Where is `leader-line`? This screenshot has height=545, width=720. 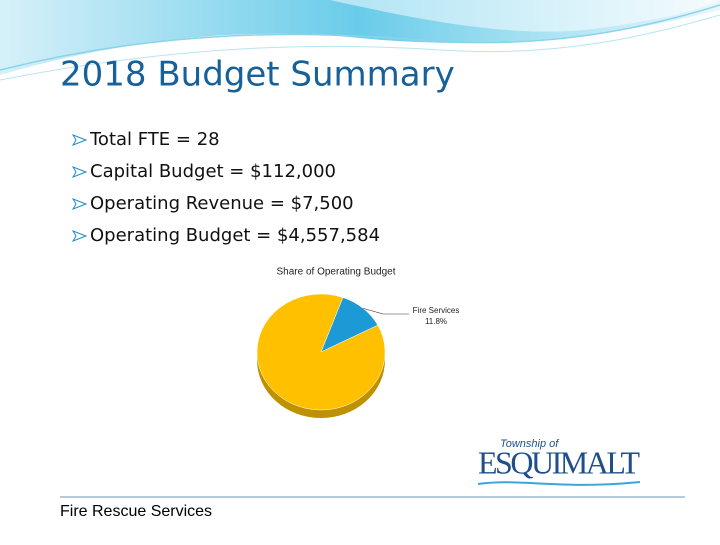
leader-line is located at coordinates (386, 311).